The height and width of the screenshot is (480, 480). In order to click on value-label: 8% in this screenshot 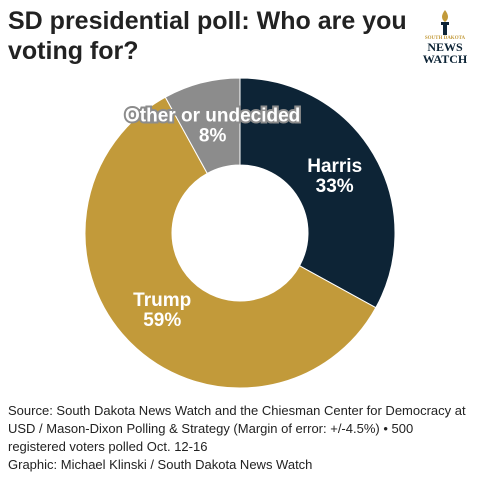, I will do `click(213, 135)`.